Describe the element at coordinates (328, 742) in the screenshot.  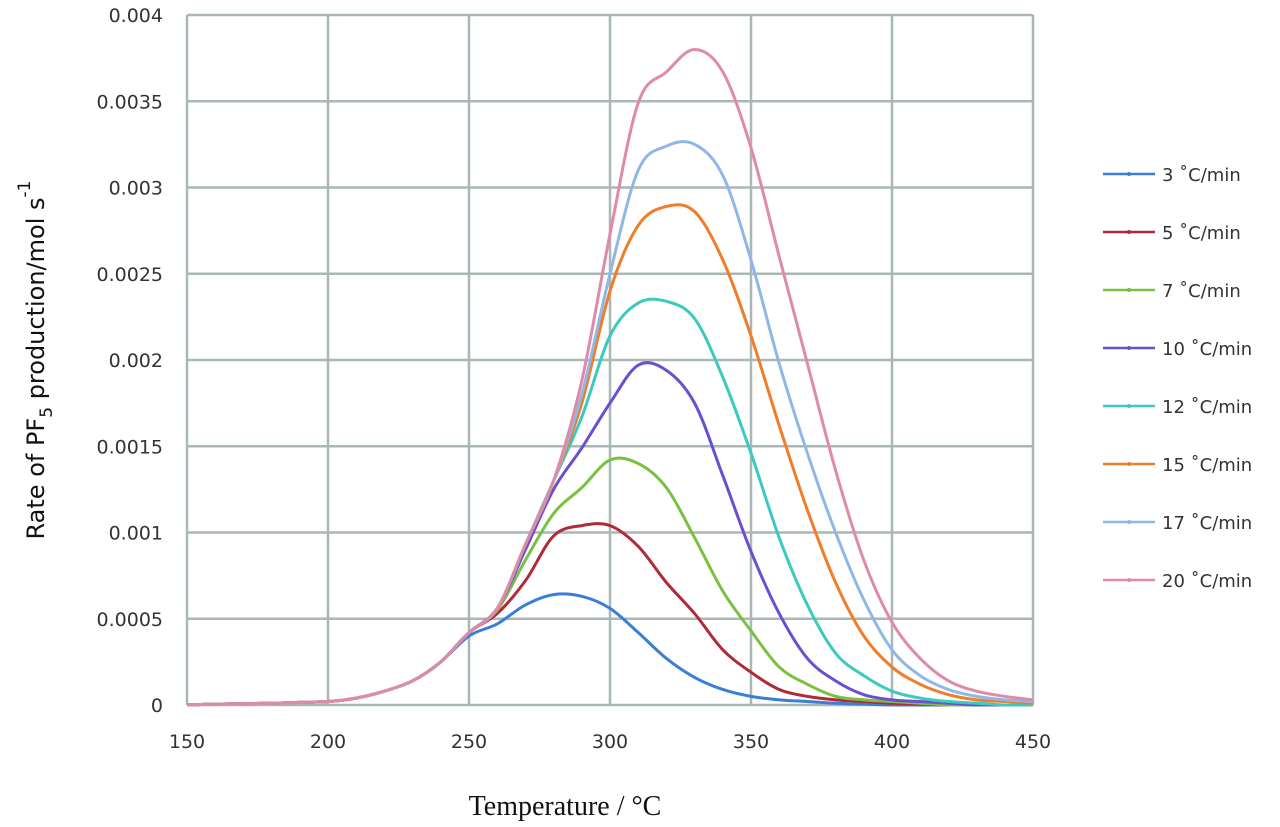
I see `x-tick-label: 200` at that location.